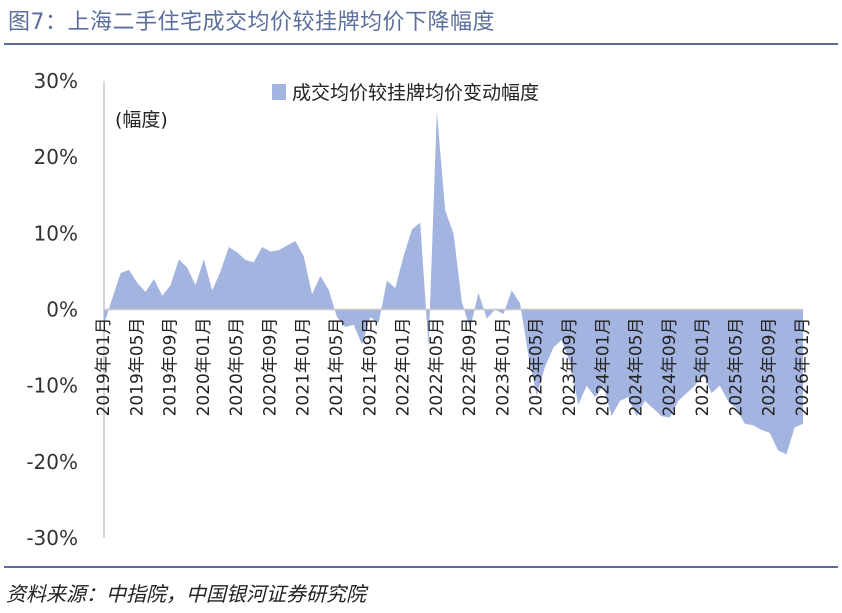 The image size is (842, 613). What do you see at coordinates (52, 538) in the screenshot?
I see `y-tick-label: -30%` at bounding box center [52, 538].